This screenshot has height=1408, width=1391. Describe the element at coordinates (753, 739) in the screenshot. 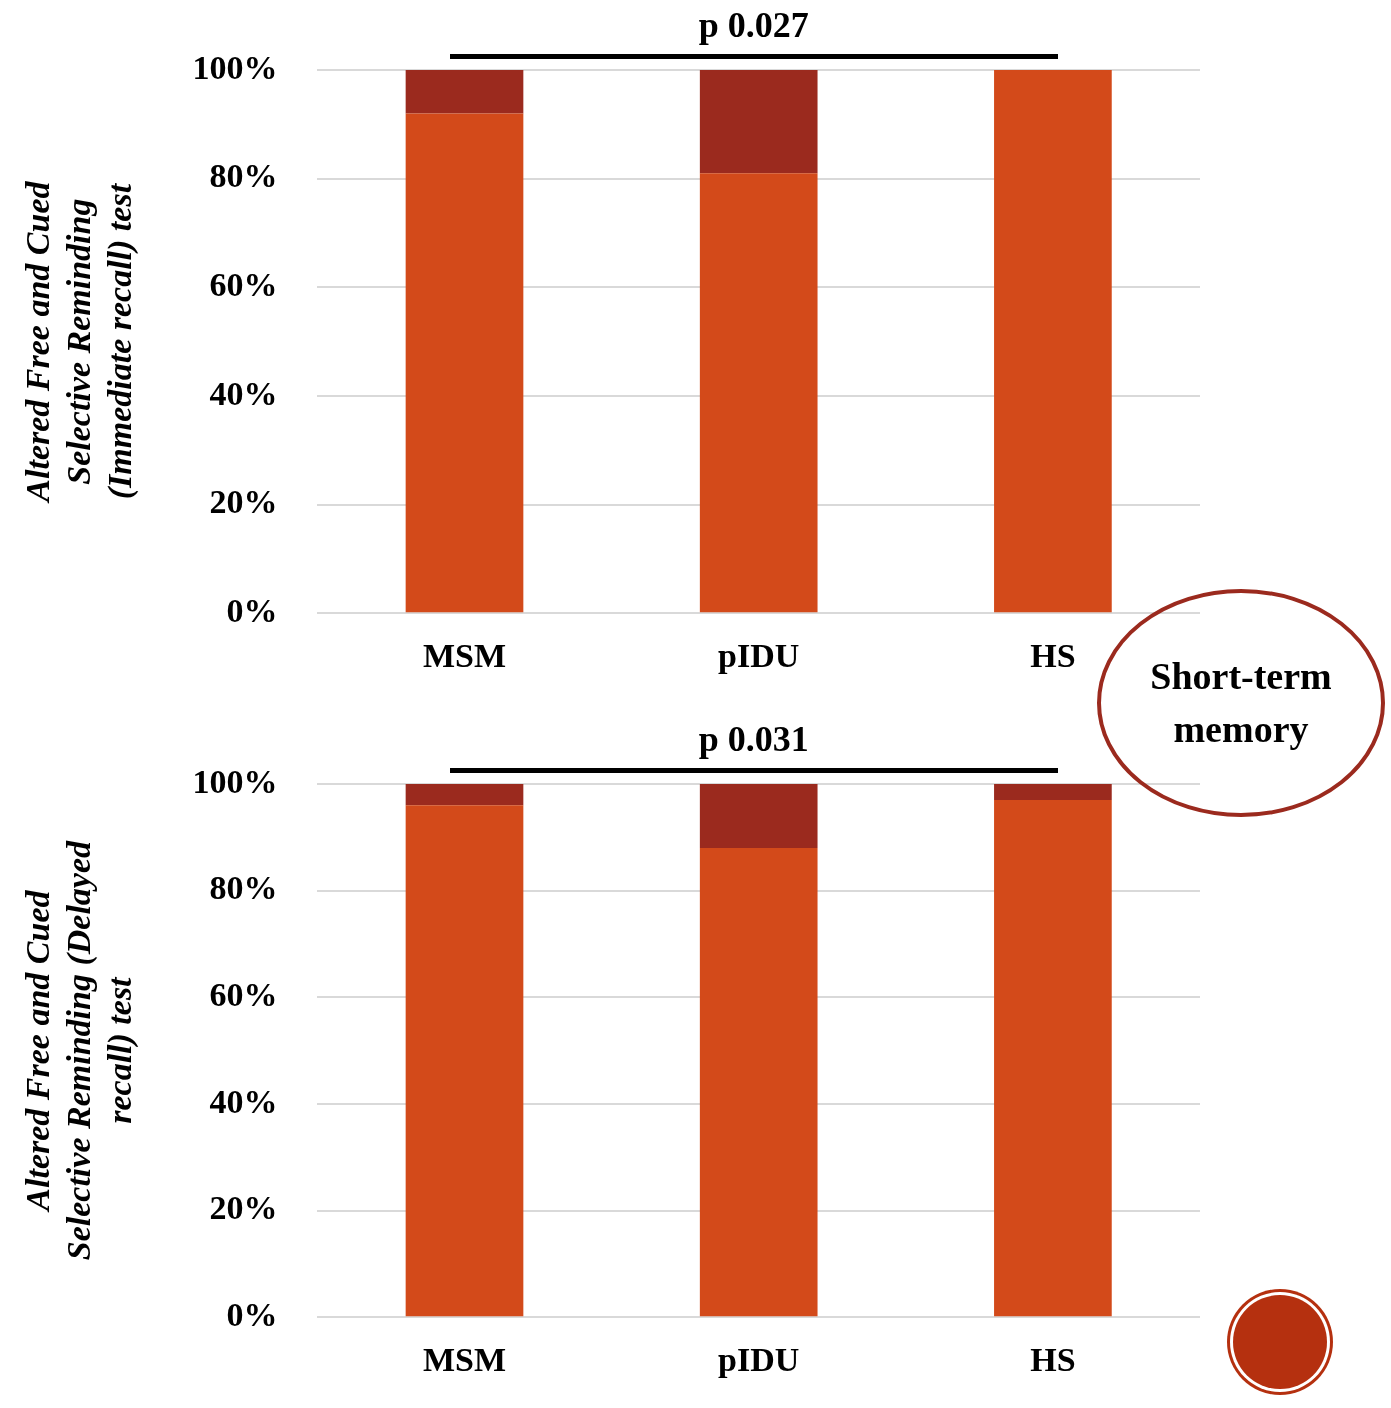

I see `text: p 0.031` at that location.